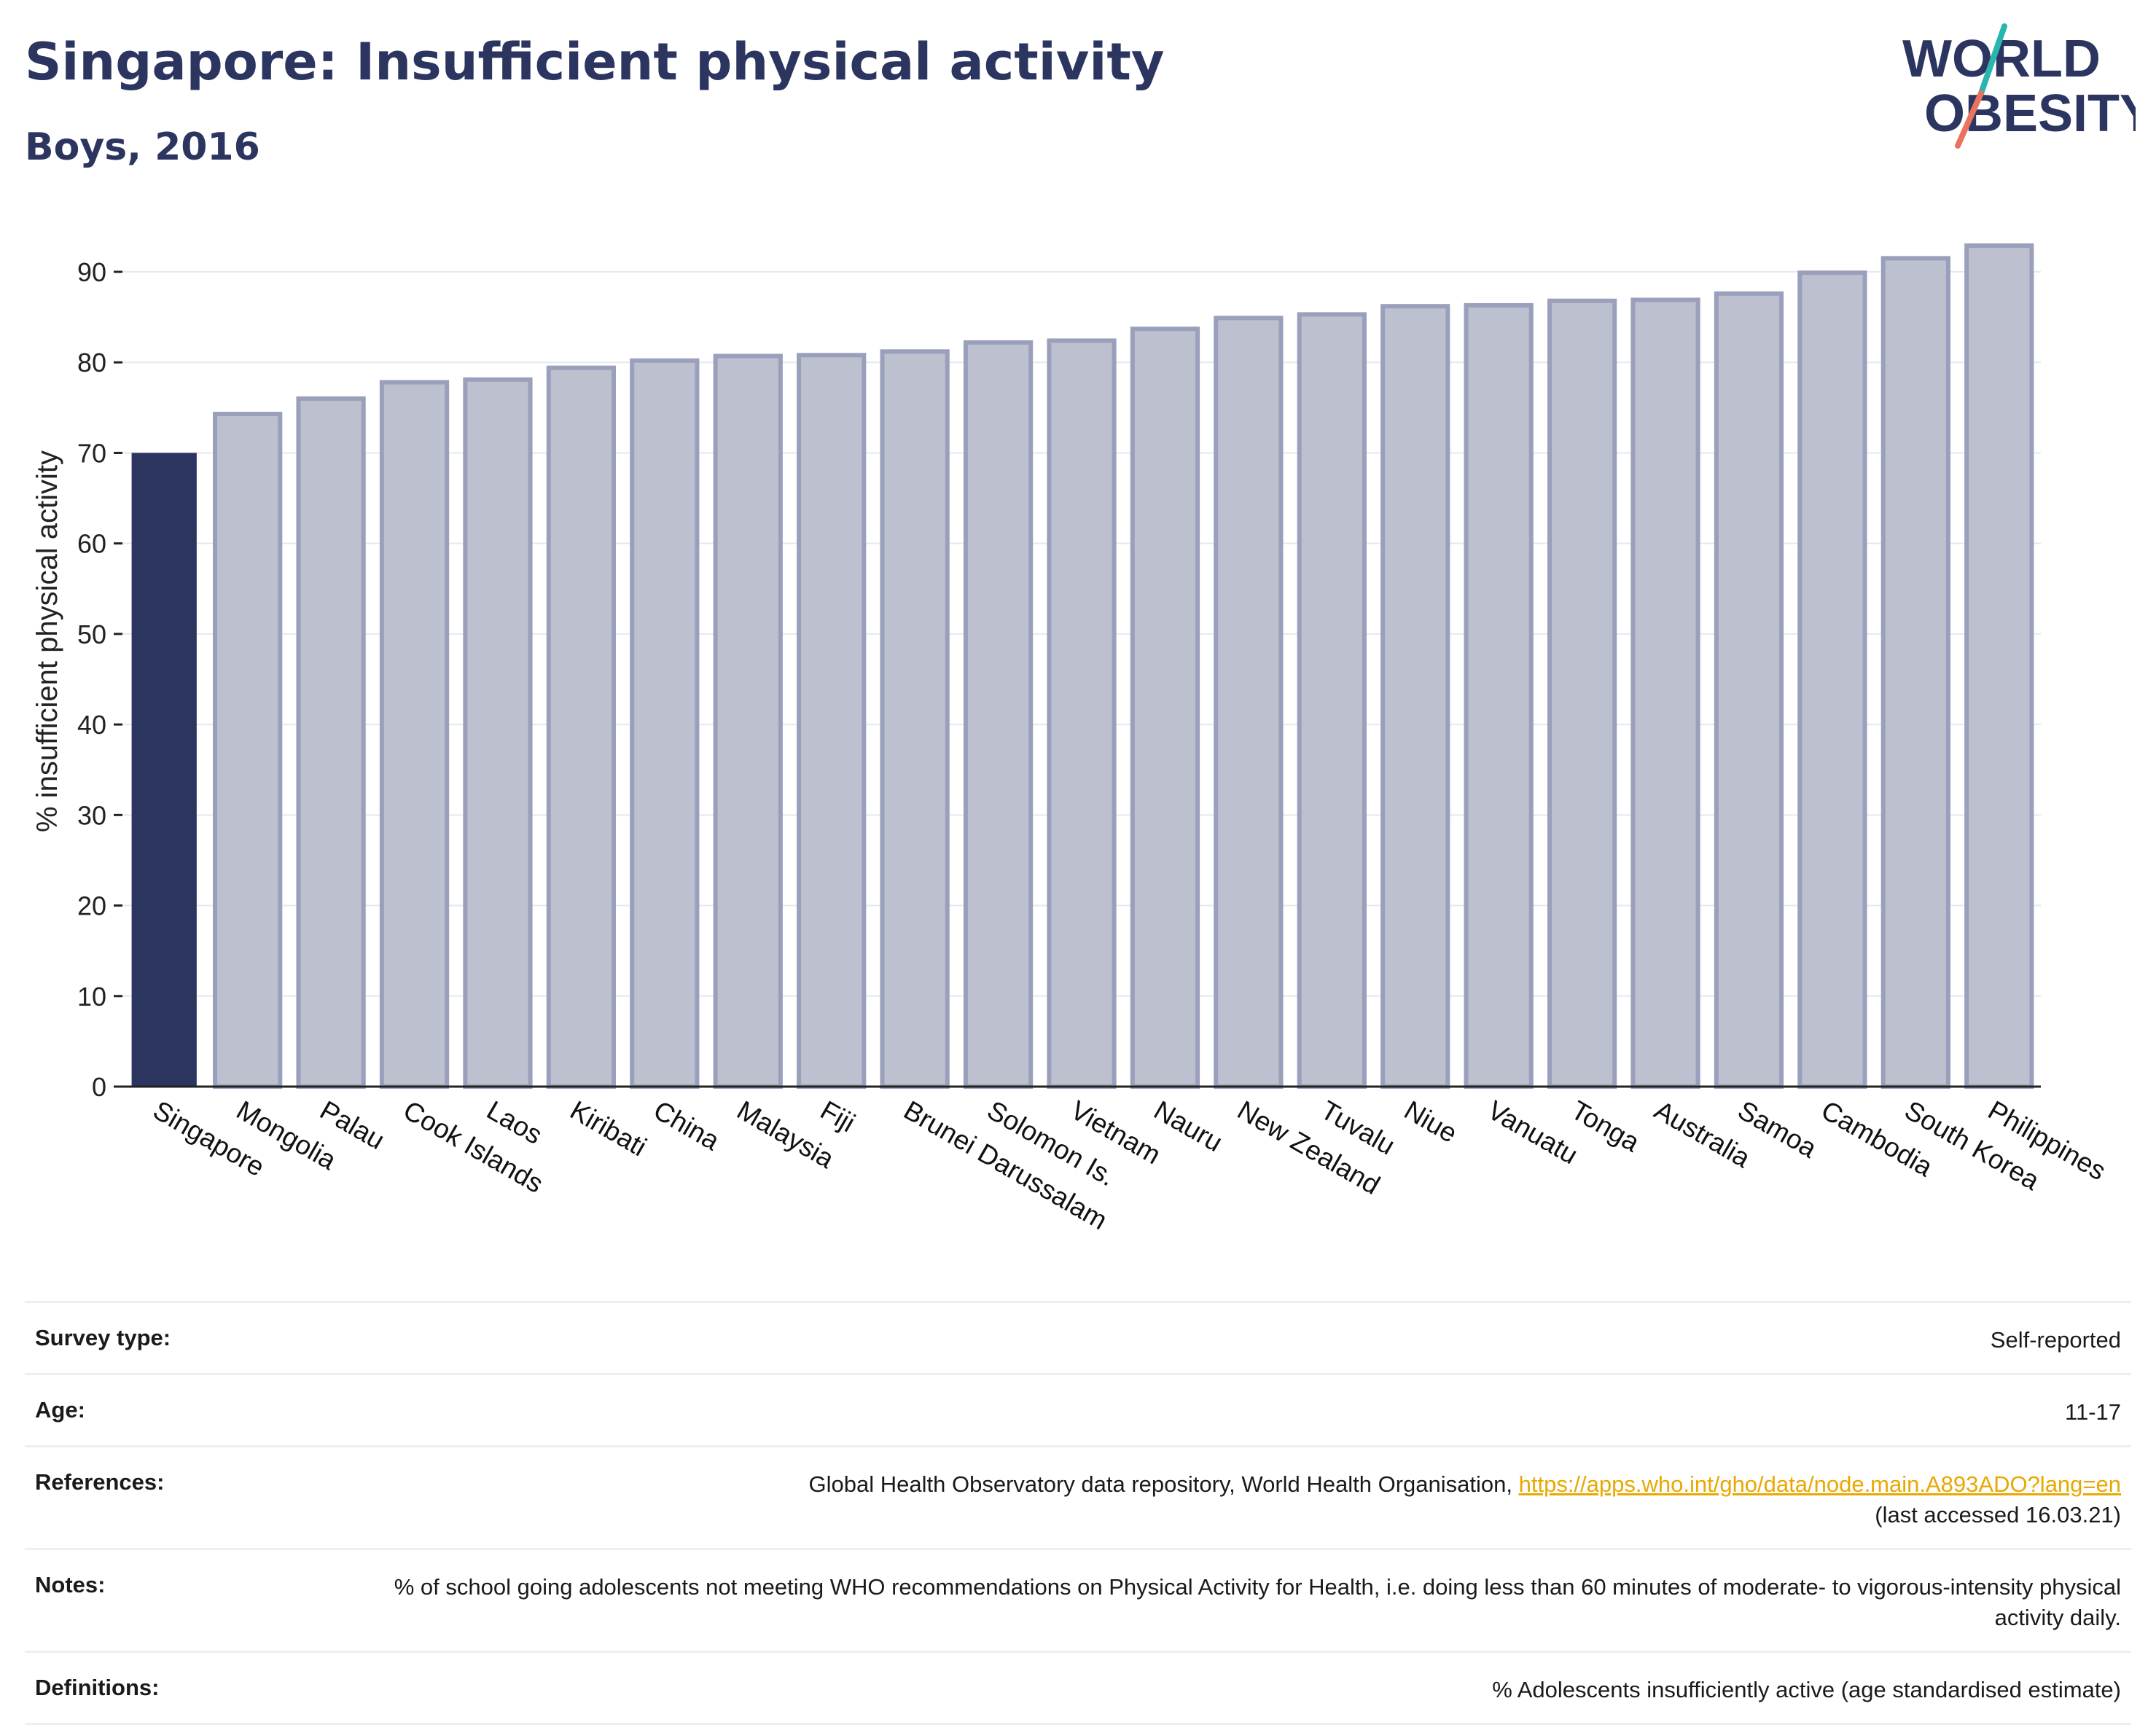  Describe the element at coordinates (1832, 680) in the screenshot. I see `bar-cambodia` at that location.